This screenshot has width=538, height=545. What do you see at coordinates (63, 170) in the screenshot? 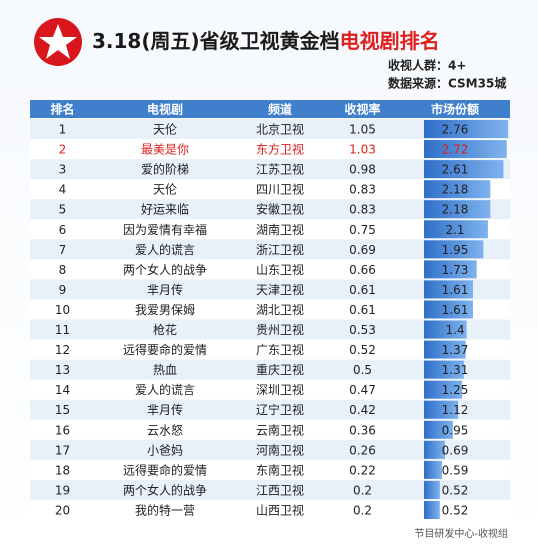
I see `cell: 3` at bounding box center [63, 170].